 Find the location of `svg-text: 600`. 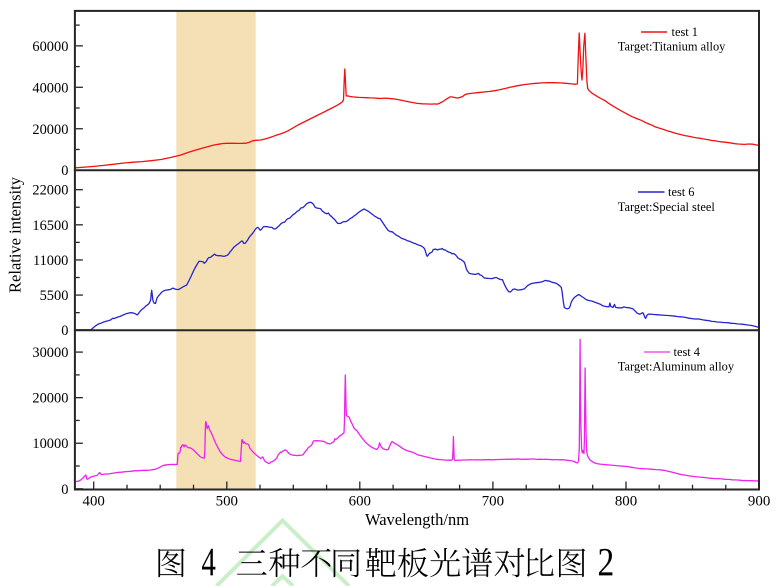

svg-text: 600 is located at coordinates (360, 501).